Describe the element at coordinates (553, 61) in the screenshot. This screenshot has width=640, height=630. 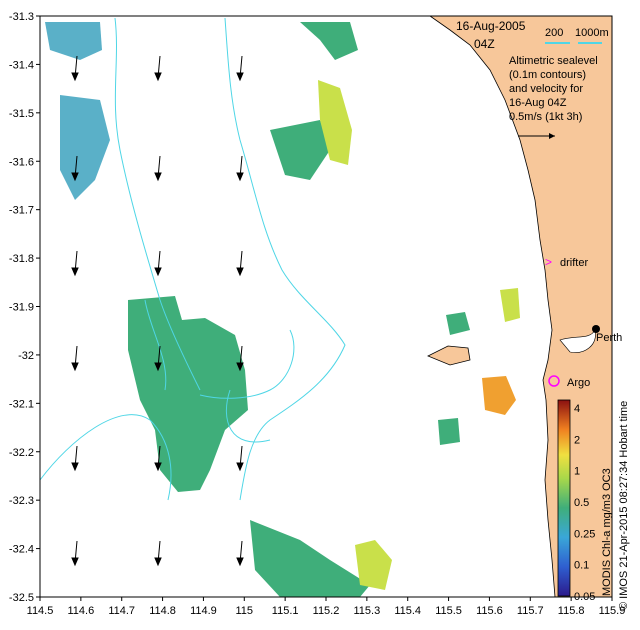
I see `svg-text: Altimetric sealevel` at that location.